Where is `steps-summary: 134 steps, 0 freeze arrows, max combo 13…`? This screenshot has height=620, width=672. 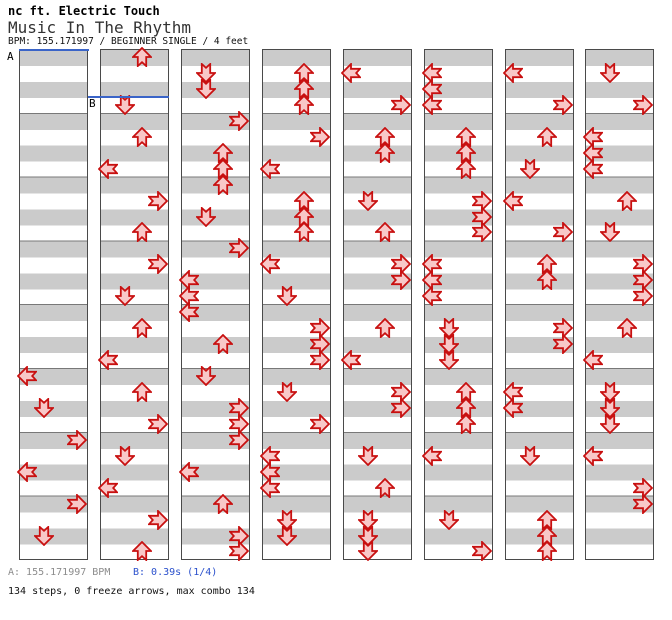
steps-summary: 134 steps, 0 freeze arrows, max combo 13… is located at coordinates (131, 591).